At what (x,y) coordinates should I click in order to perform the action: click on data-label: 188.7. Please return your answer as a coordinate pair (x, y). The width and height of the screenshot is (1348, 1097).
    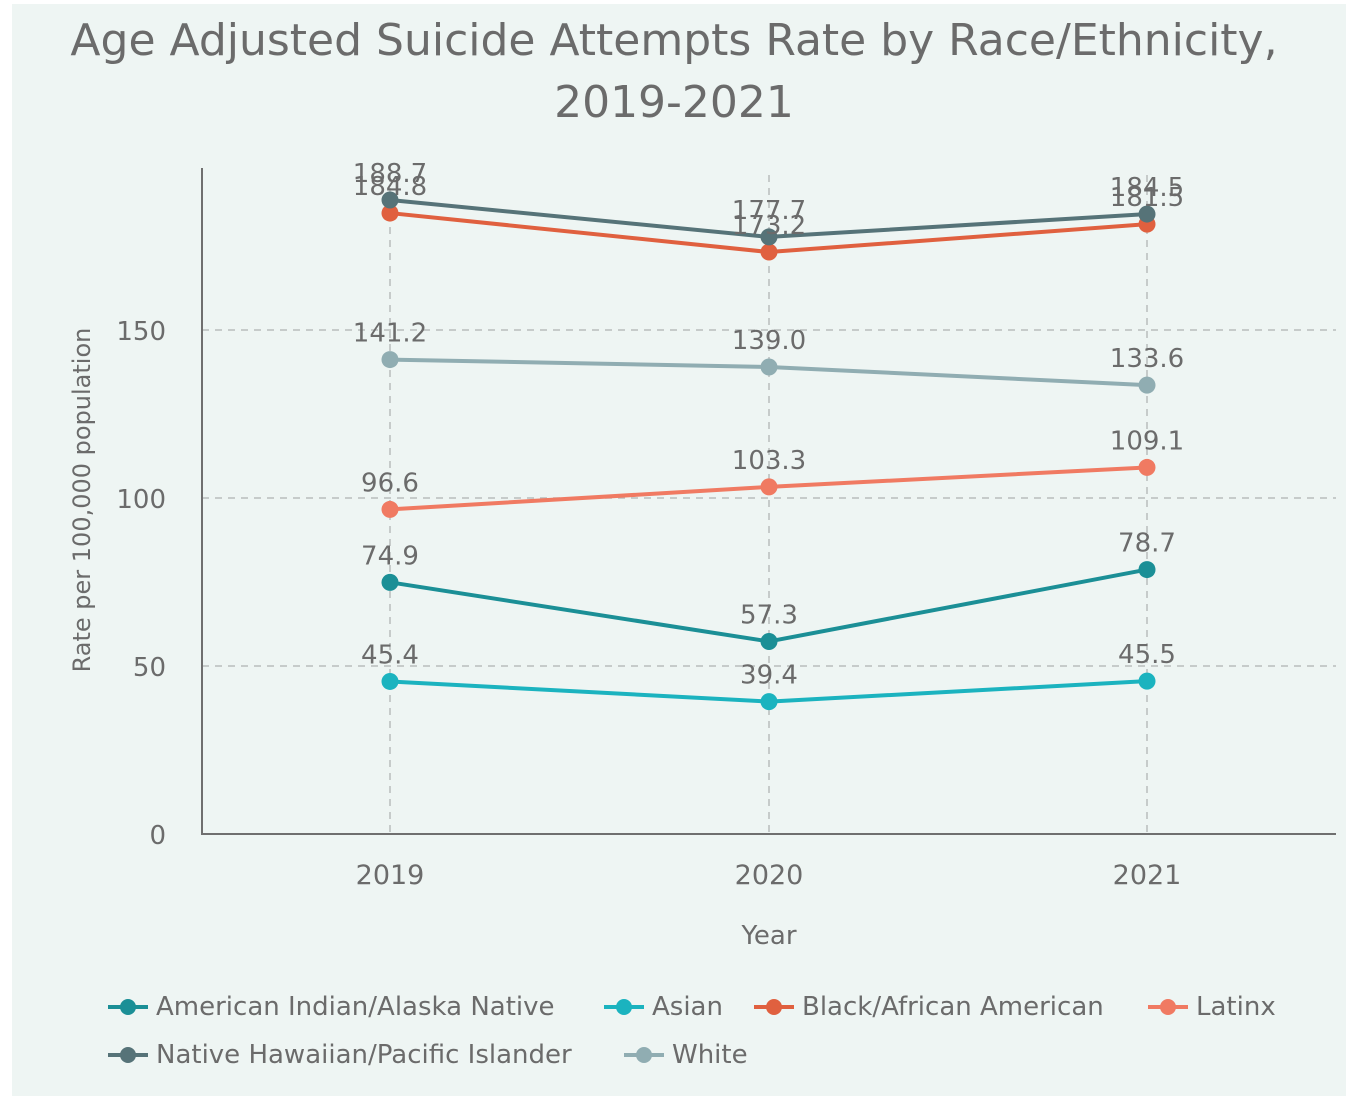
    Looking at the image, I should click on (390, 174).